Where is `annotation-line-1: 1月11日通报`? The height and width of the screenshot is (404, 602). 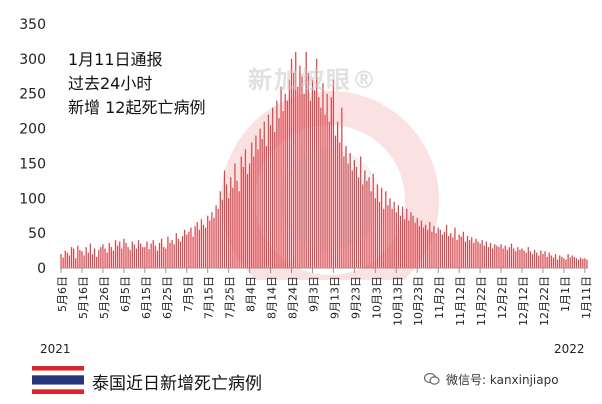
annotation-line-1: 1月11日通报 is located at coordinates (115, 59).